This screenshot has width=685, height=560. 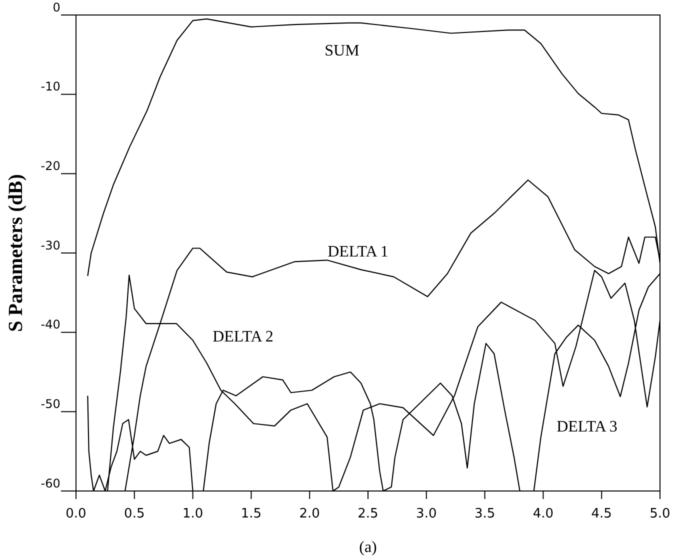 I want to click on x-tick-label: 0.0, so click(x=76, y=514).